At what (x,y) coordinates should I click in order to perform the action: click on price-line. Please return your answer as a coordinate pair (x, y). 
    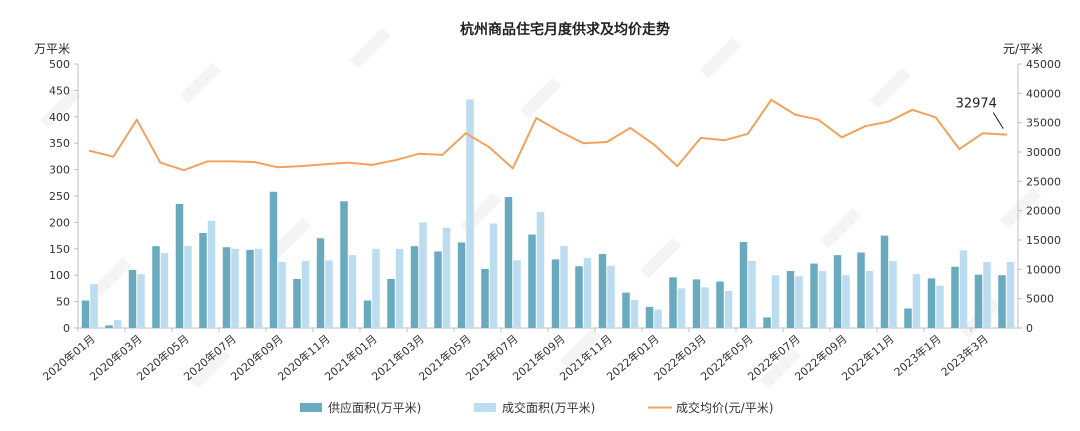
    Looking at the image, I should click on (548, 135).